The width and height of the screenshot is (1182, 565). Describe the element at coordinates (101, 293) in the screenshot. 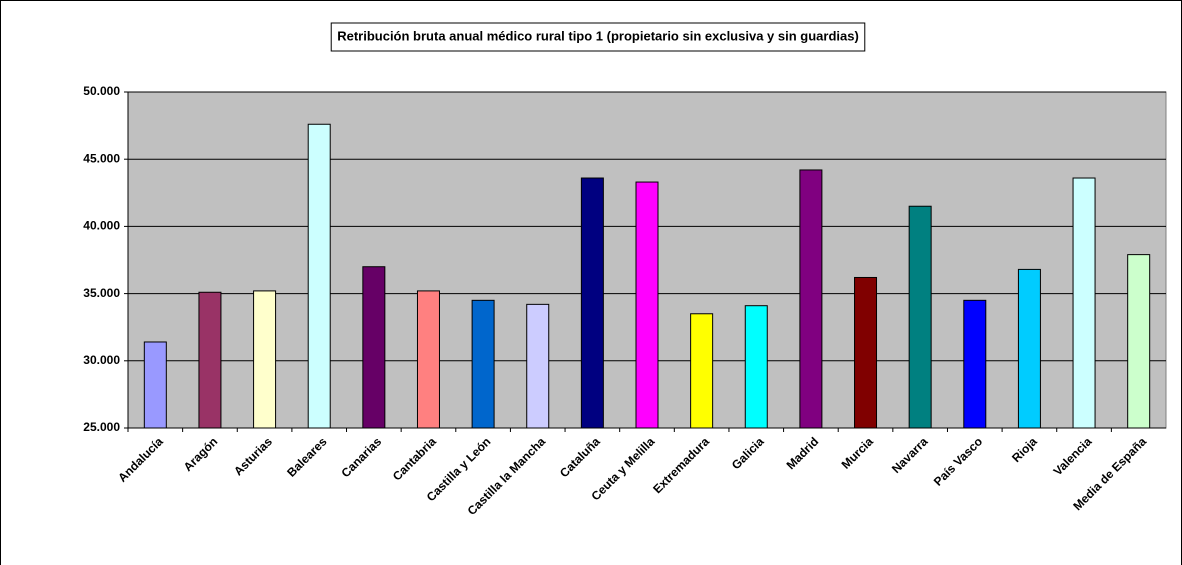

I see `y-tick-label: 35.000` at that location.